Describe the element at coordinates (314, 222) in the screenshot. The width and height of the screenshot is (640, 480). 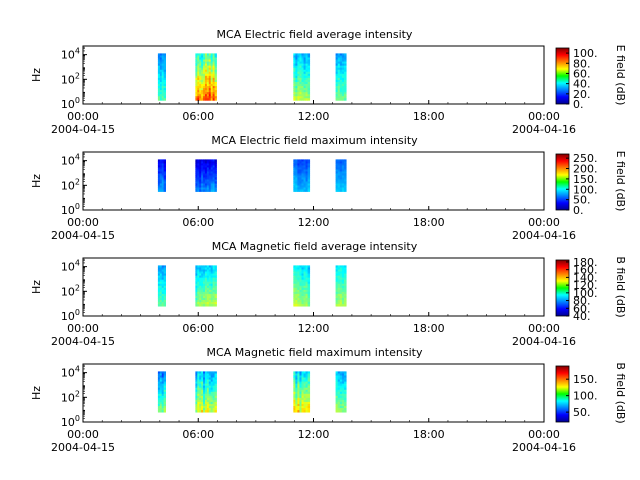
I see `x-tick-label: 12:00` at that location.